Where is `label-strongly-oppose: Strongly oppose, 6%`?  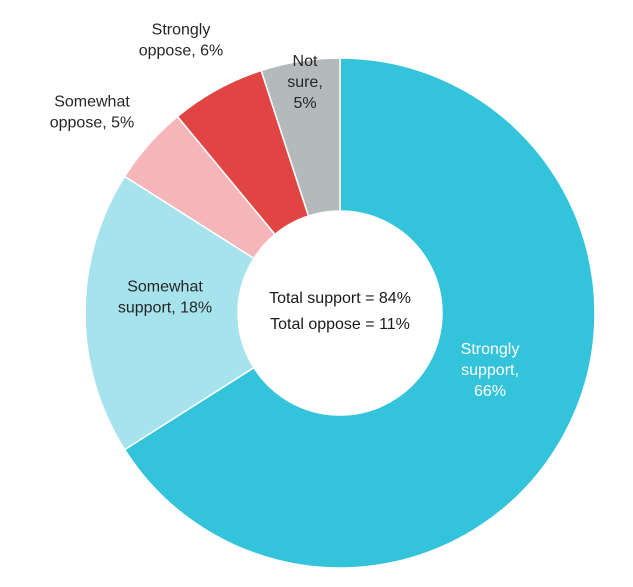 label-strongly-oppose: Strongly oppose, 6% is located at coordinates (181, 41).